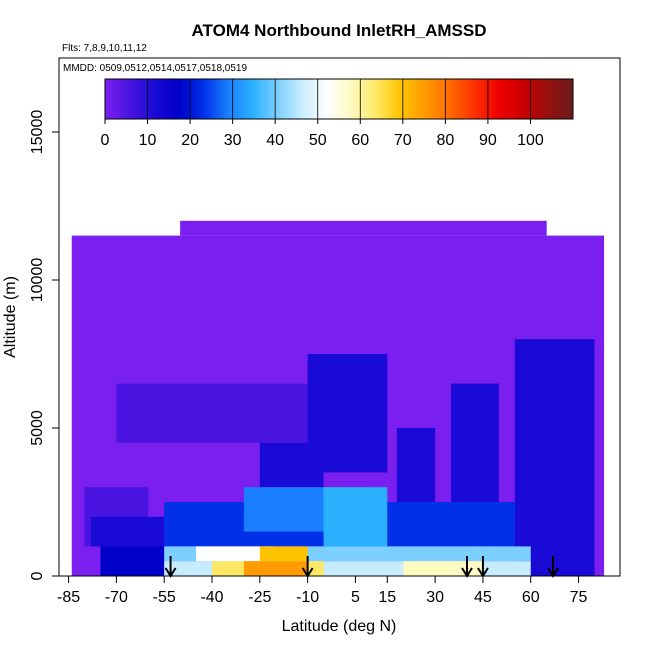 Image resolution: width=650 pixels, height=650 pixels. Describe the element at coordinates (387, 597) in the screenshot. I see `x-tick-label: 15` at that location.